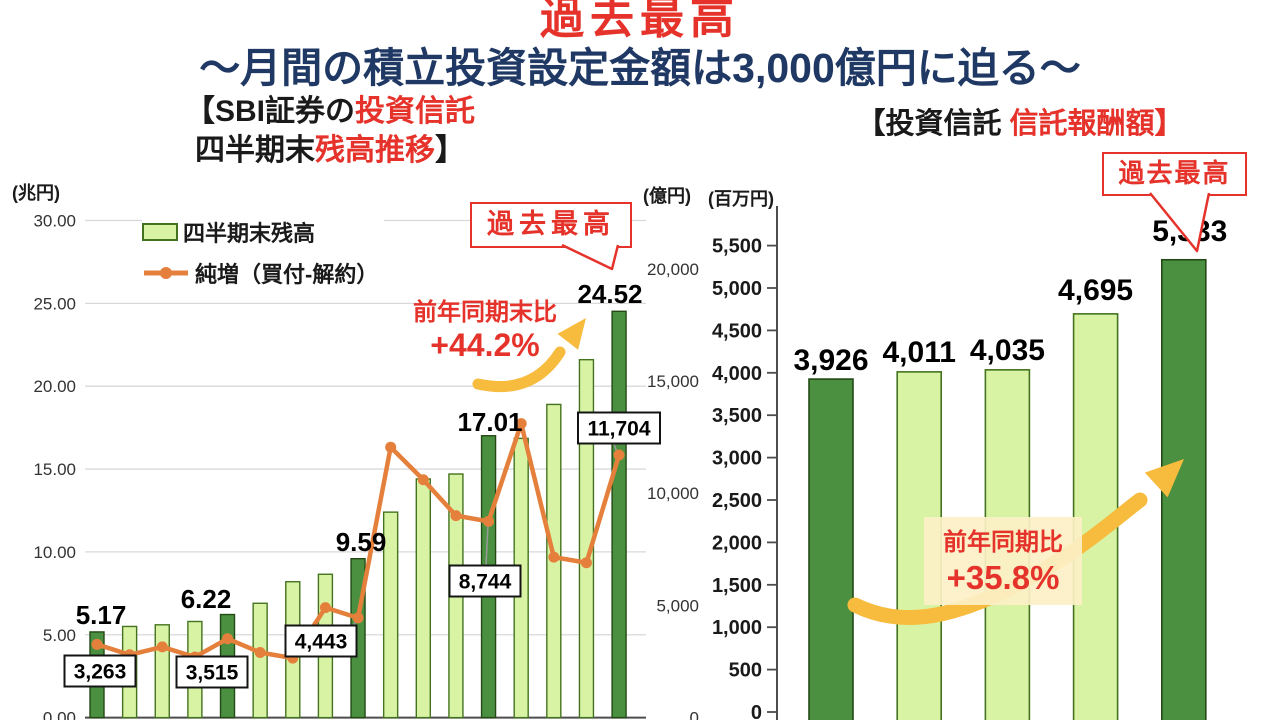  What do you see at coordinates (255, 150) in the screenshot?
I see `left-chart-title-black2: 四半期末` at bounding box center [255, 150].